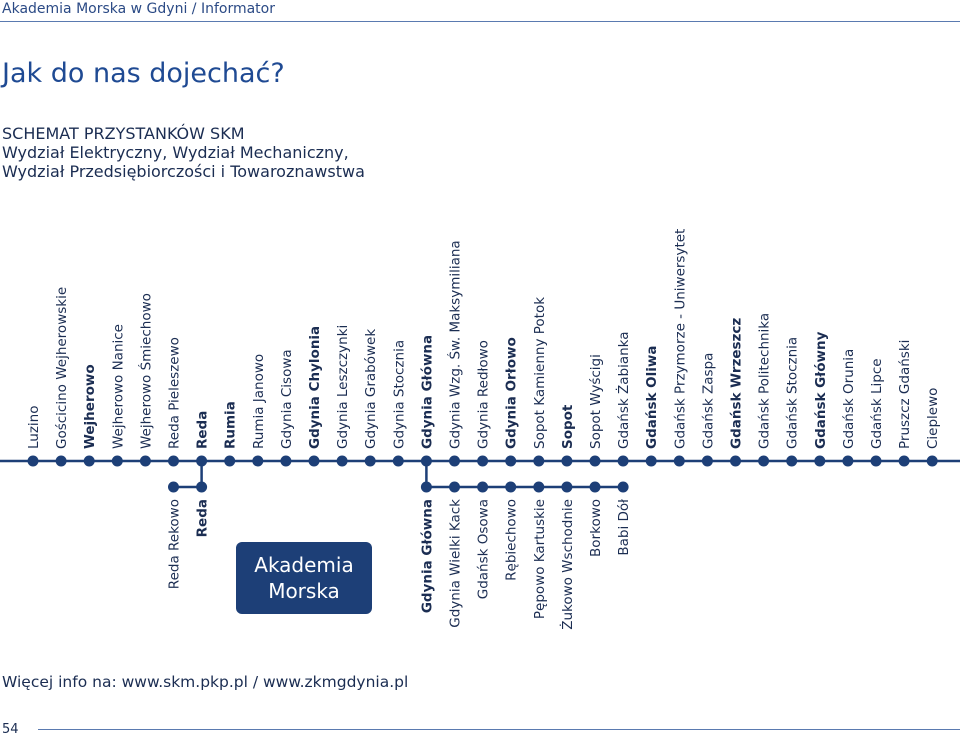 The image size is (960, 740). I want to click on stop-dot-gdynia-wzg-sw-maksymiliana, so click(454, 461).